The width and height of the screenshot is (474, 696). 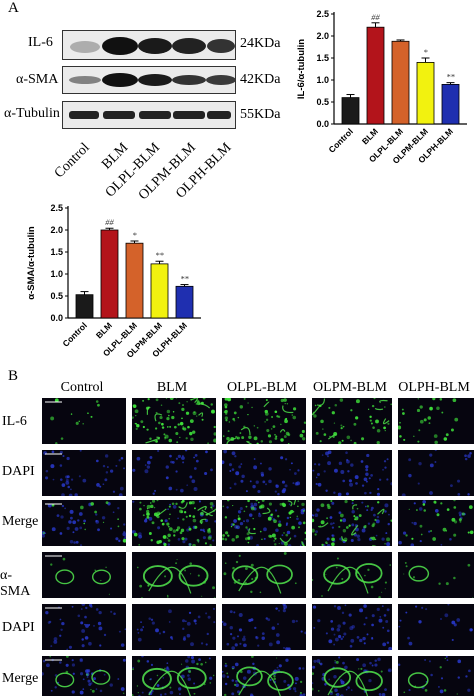 I want to click on panel-a-letter: A, so click(x=13, y=8).